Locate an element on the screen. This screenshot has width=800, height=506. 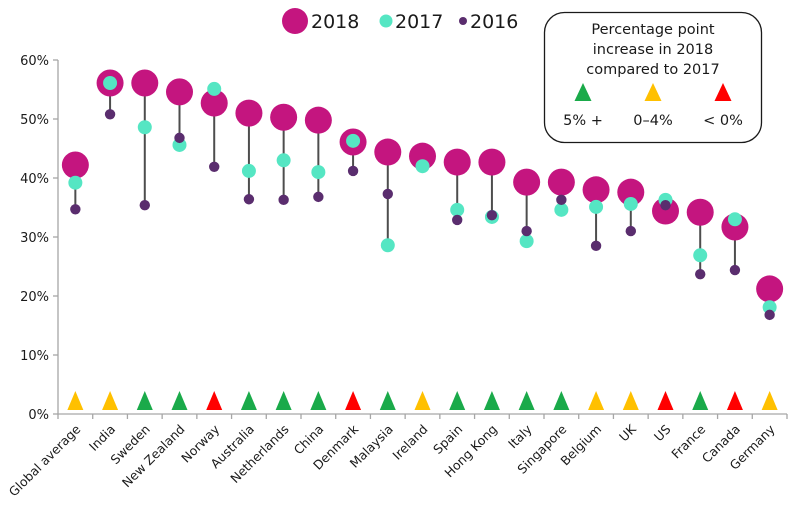
x-category-label: Global average is located at coordinates (45, 460).